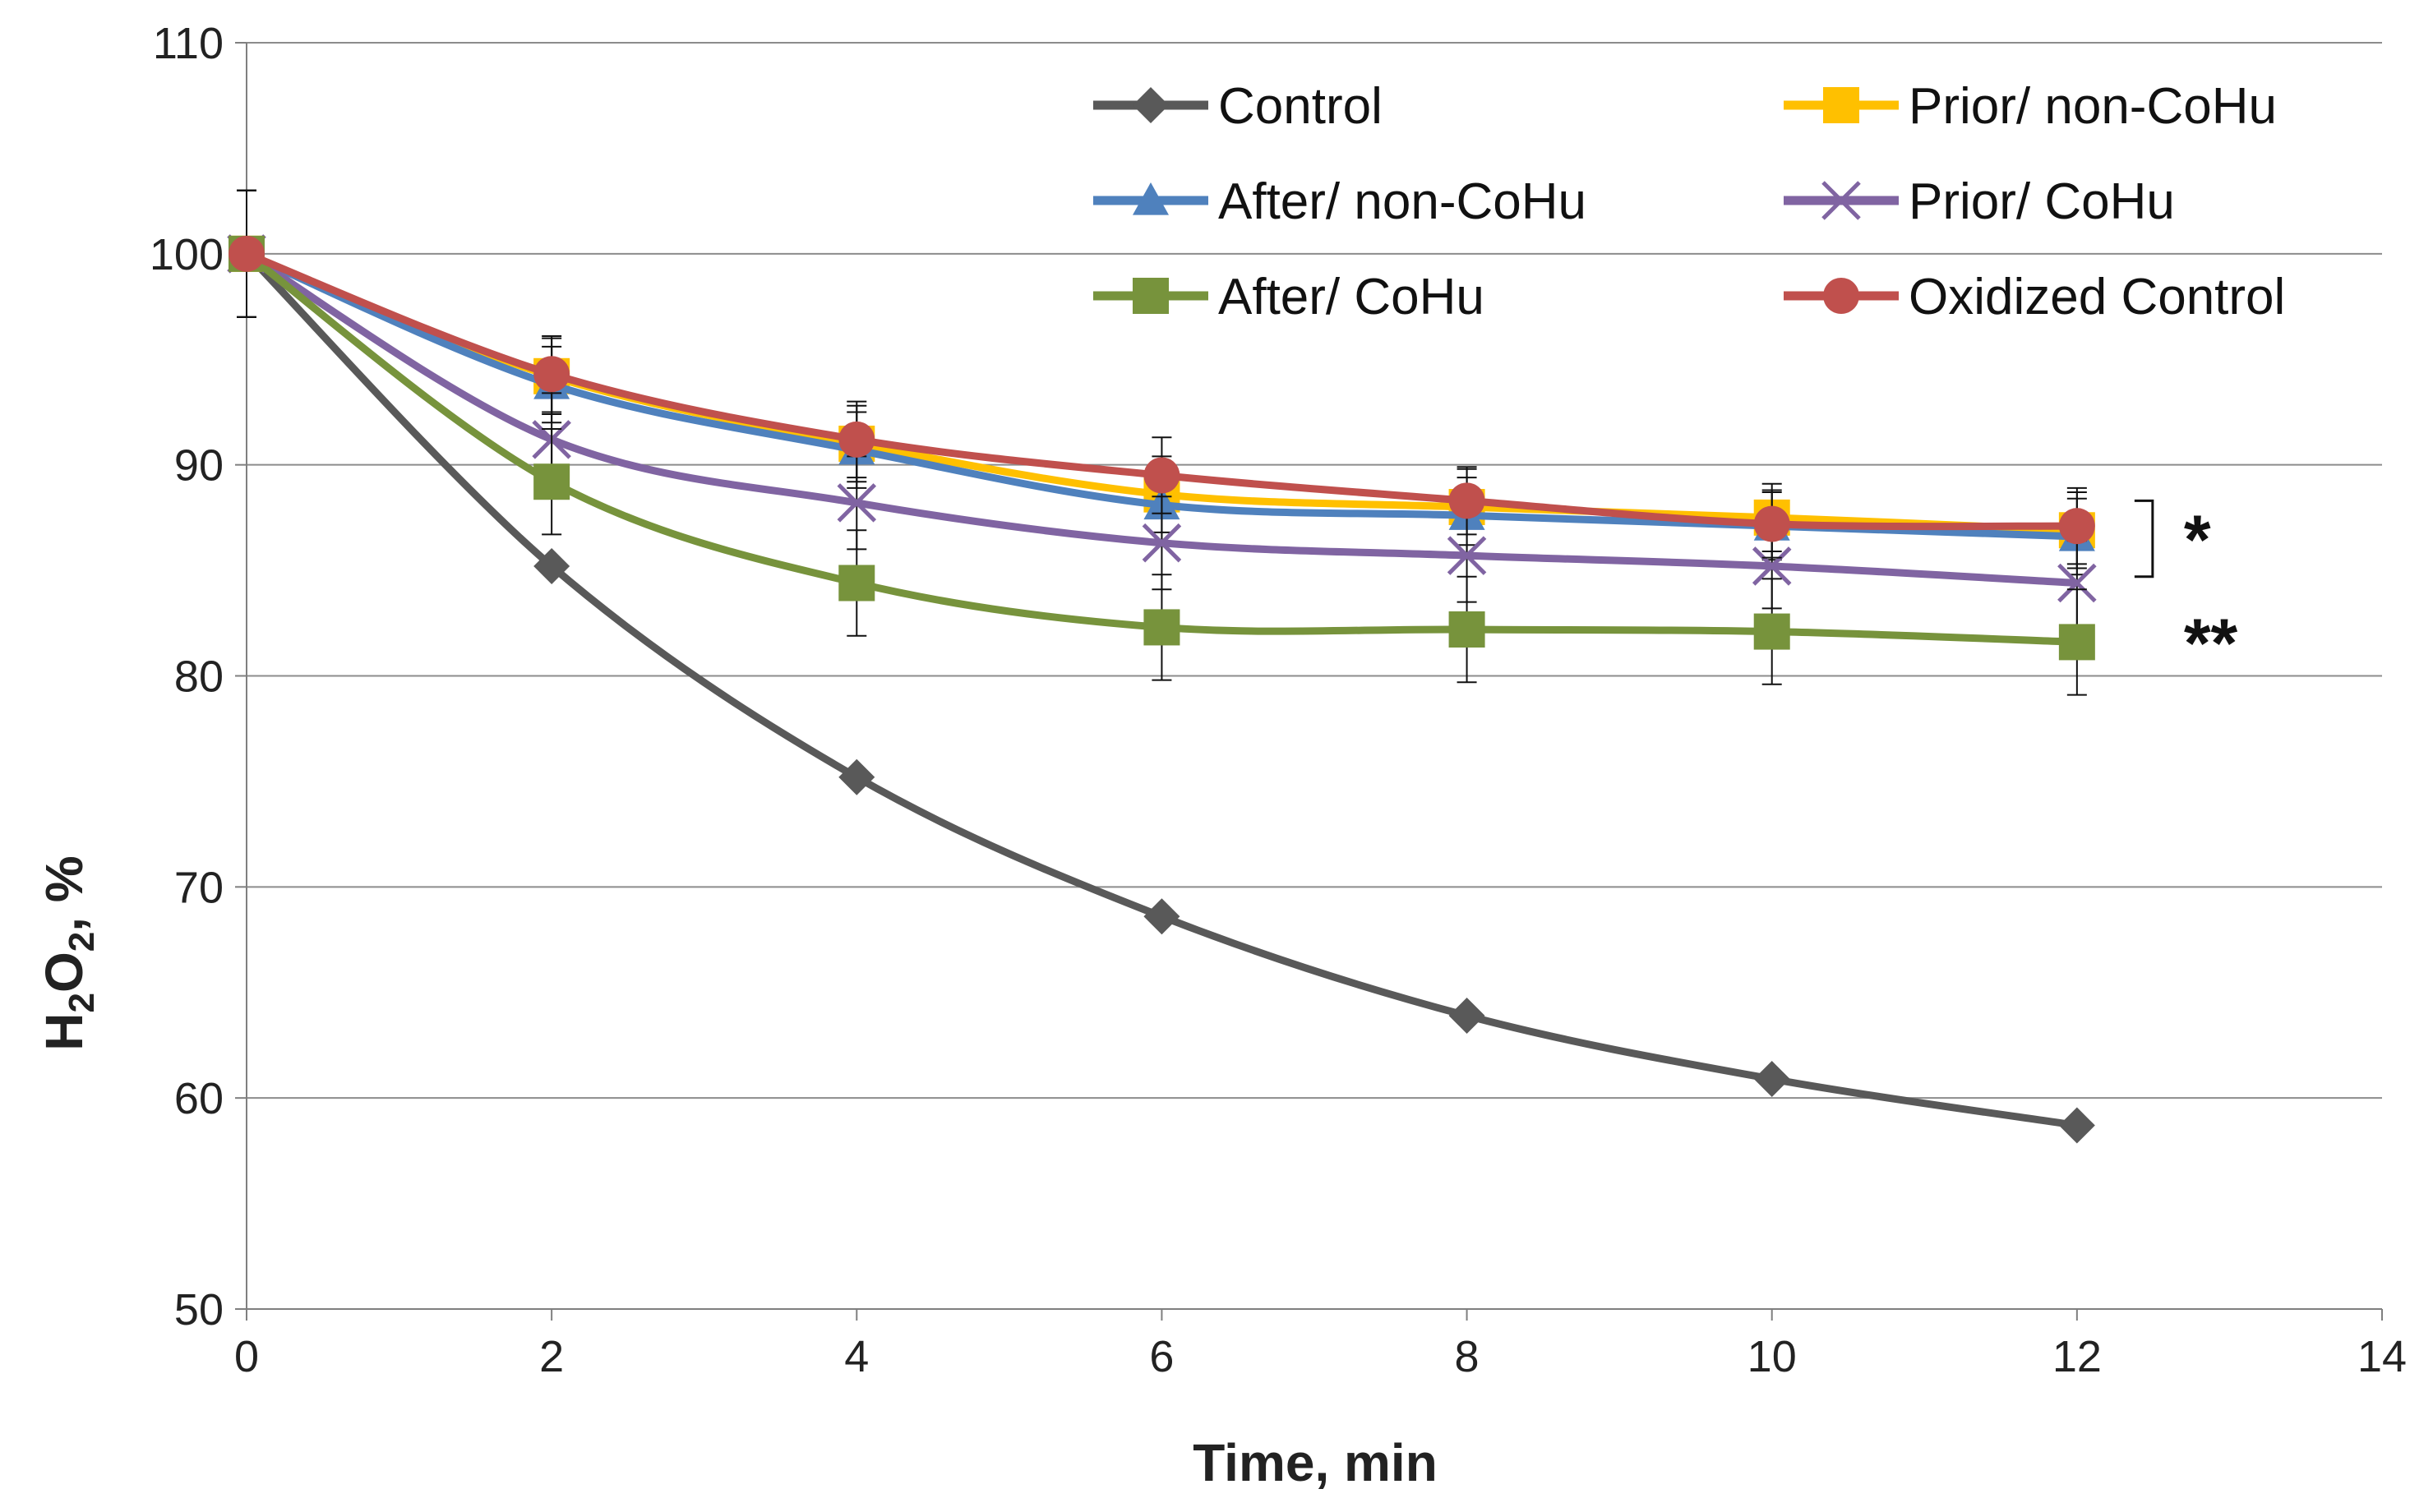  Describe the element at coordinates (199, 1098) in the screenshot. I see `y-tick-label-60: 60` at that location.